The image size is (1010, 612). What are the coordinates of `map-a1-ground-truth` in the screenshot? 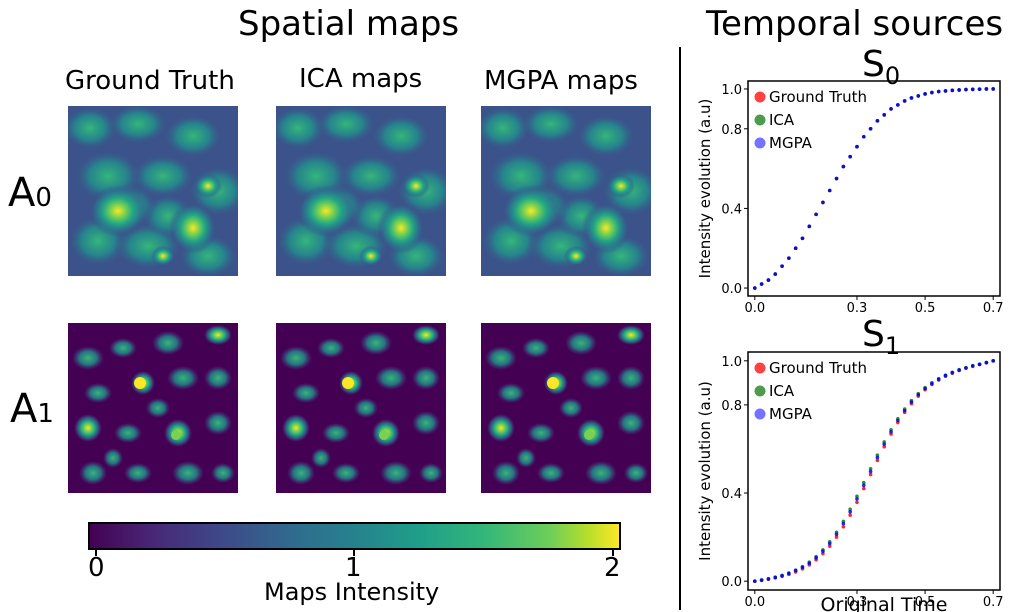 It's located at (153, 408).